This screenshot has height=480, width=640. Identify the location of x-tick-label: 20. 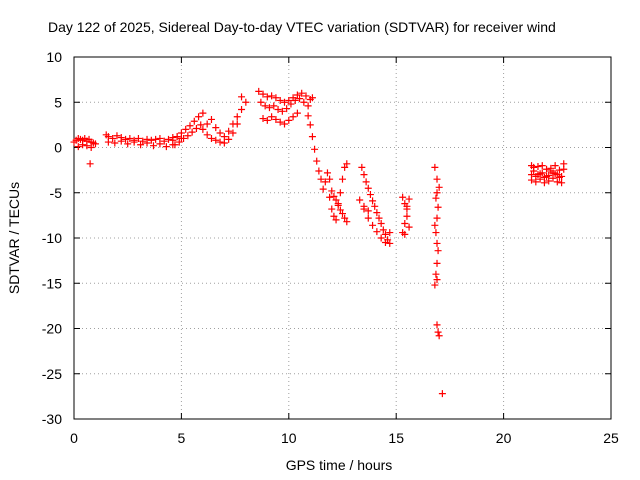
(504, 438).